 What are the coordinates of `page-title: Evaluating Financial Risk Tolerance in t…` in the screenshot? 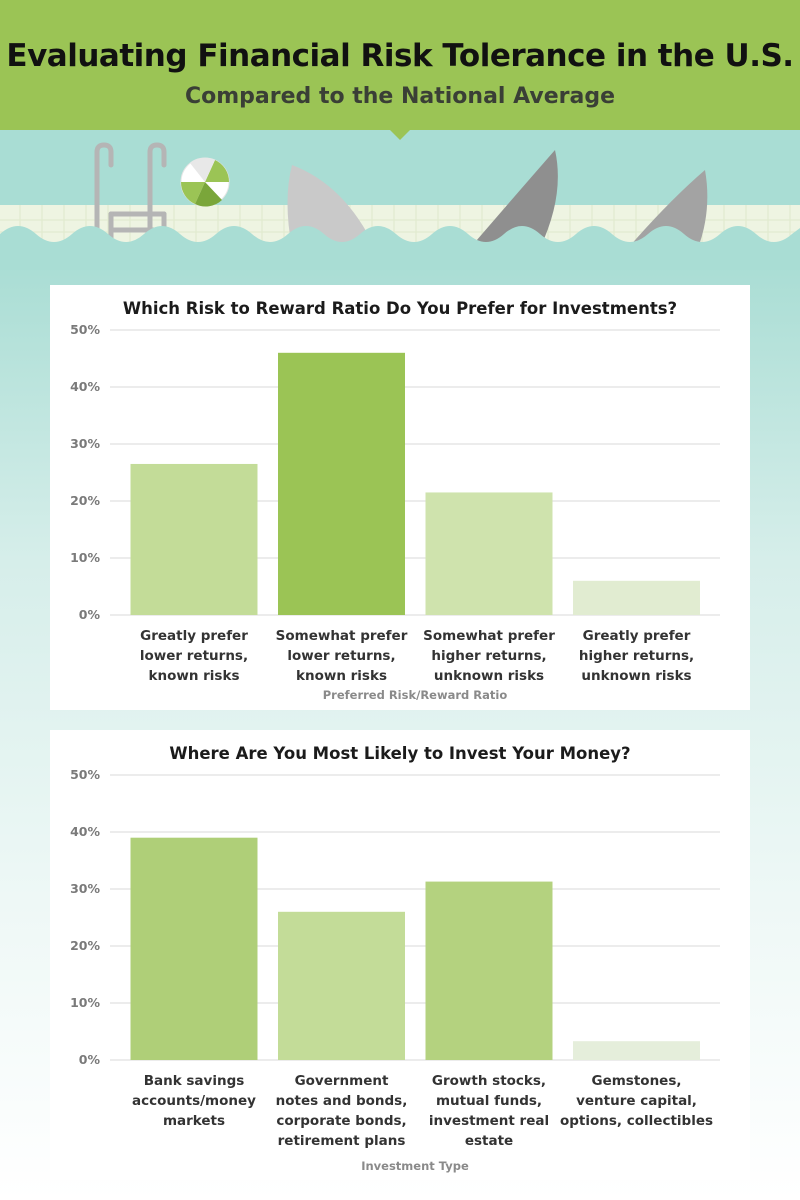 It's located at (400, 56).